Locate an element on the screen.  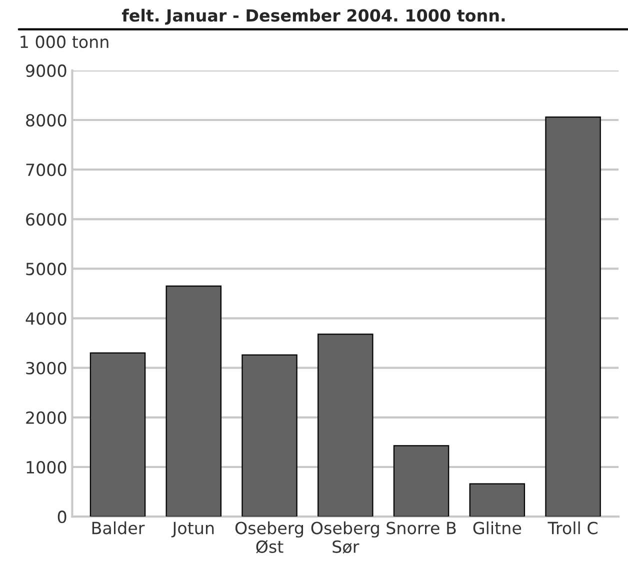
chart-title: felt. Januar - Desember 2004. 1000 tonn. is located at coordinates (313, 16).